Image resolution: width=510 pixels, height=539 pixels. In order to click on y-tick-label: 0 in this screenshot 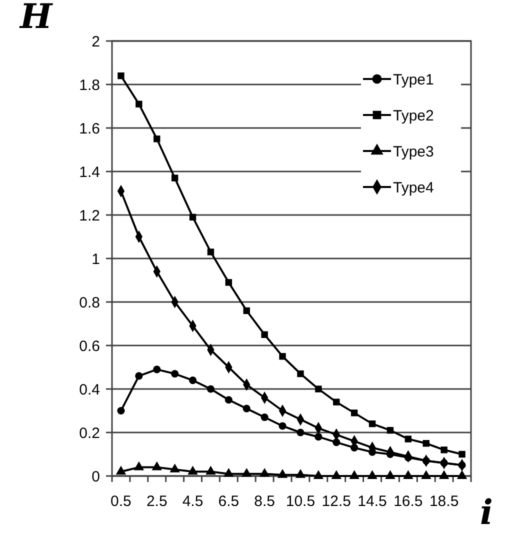, I will do `click(96, 477)`.